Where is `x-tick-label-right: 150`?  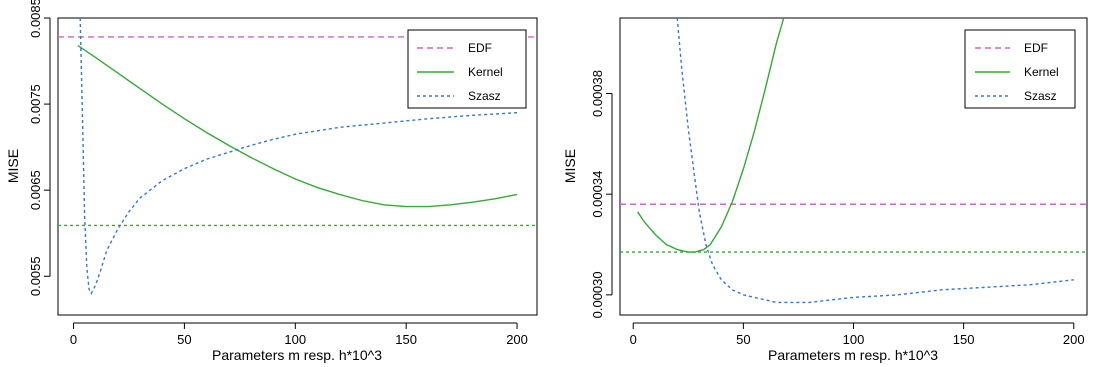 x-tick-label-right: 150 is located at coordinates (964, 339).